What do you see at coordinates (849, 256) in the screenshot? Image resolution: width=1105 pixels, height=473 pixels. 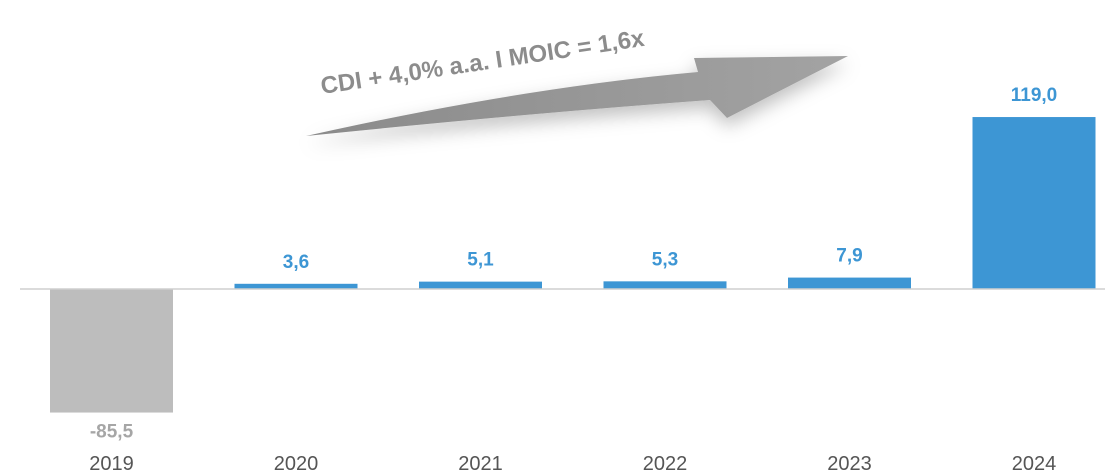 I see `value-label-2023: 7,9` at bounding box center [849, 256].